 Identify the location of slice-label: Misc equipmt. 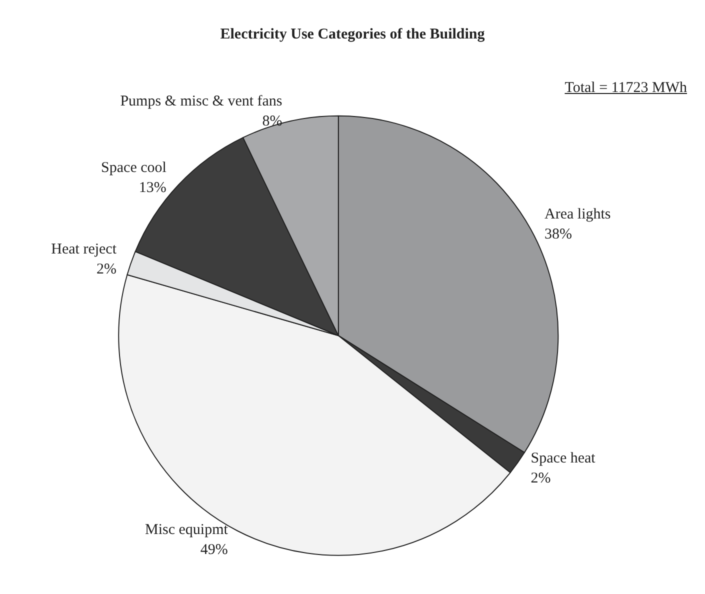
(187, 530).